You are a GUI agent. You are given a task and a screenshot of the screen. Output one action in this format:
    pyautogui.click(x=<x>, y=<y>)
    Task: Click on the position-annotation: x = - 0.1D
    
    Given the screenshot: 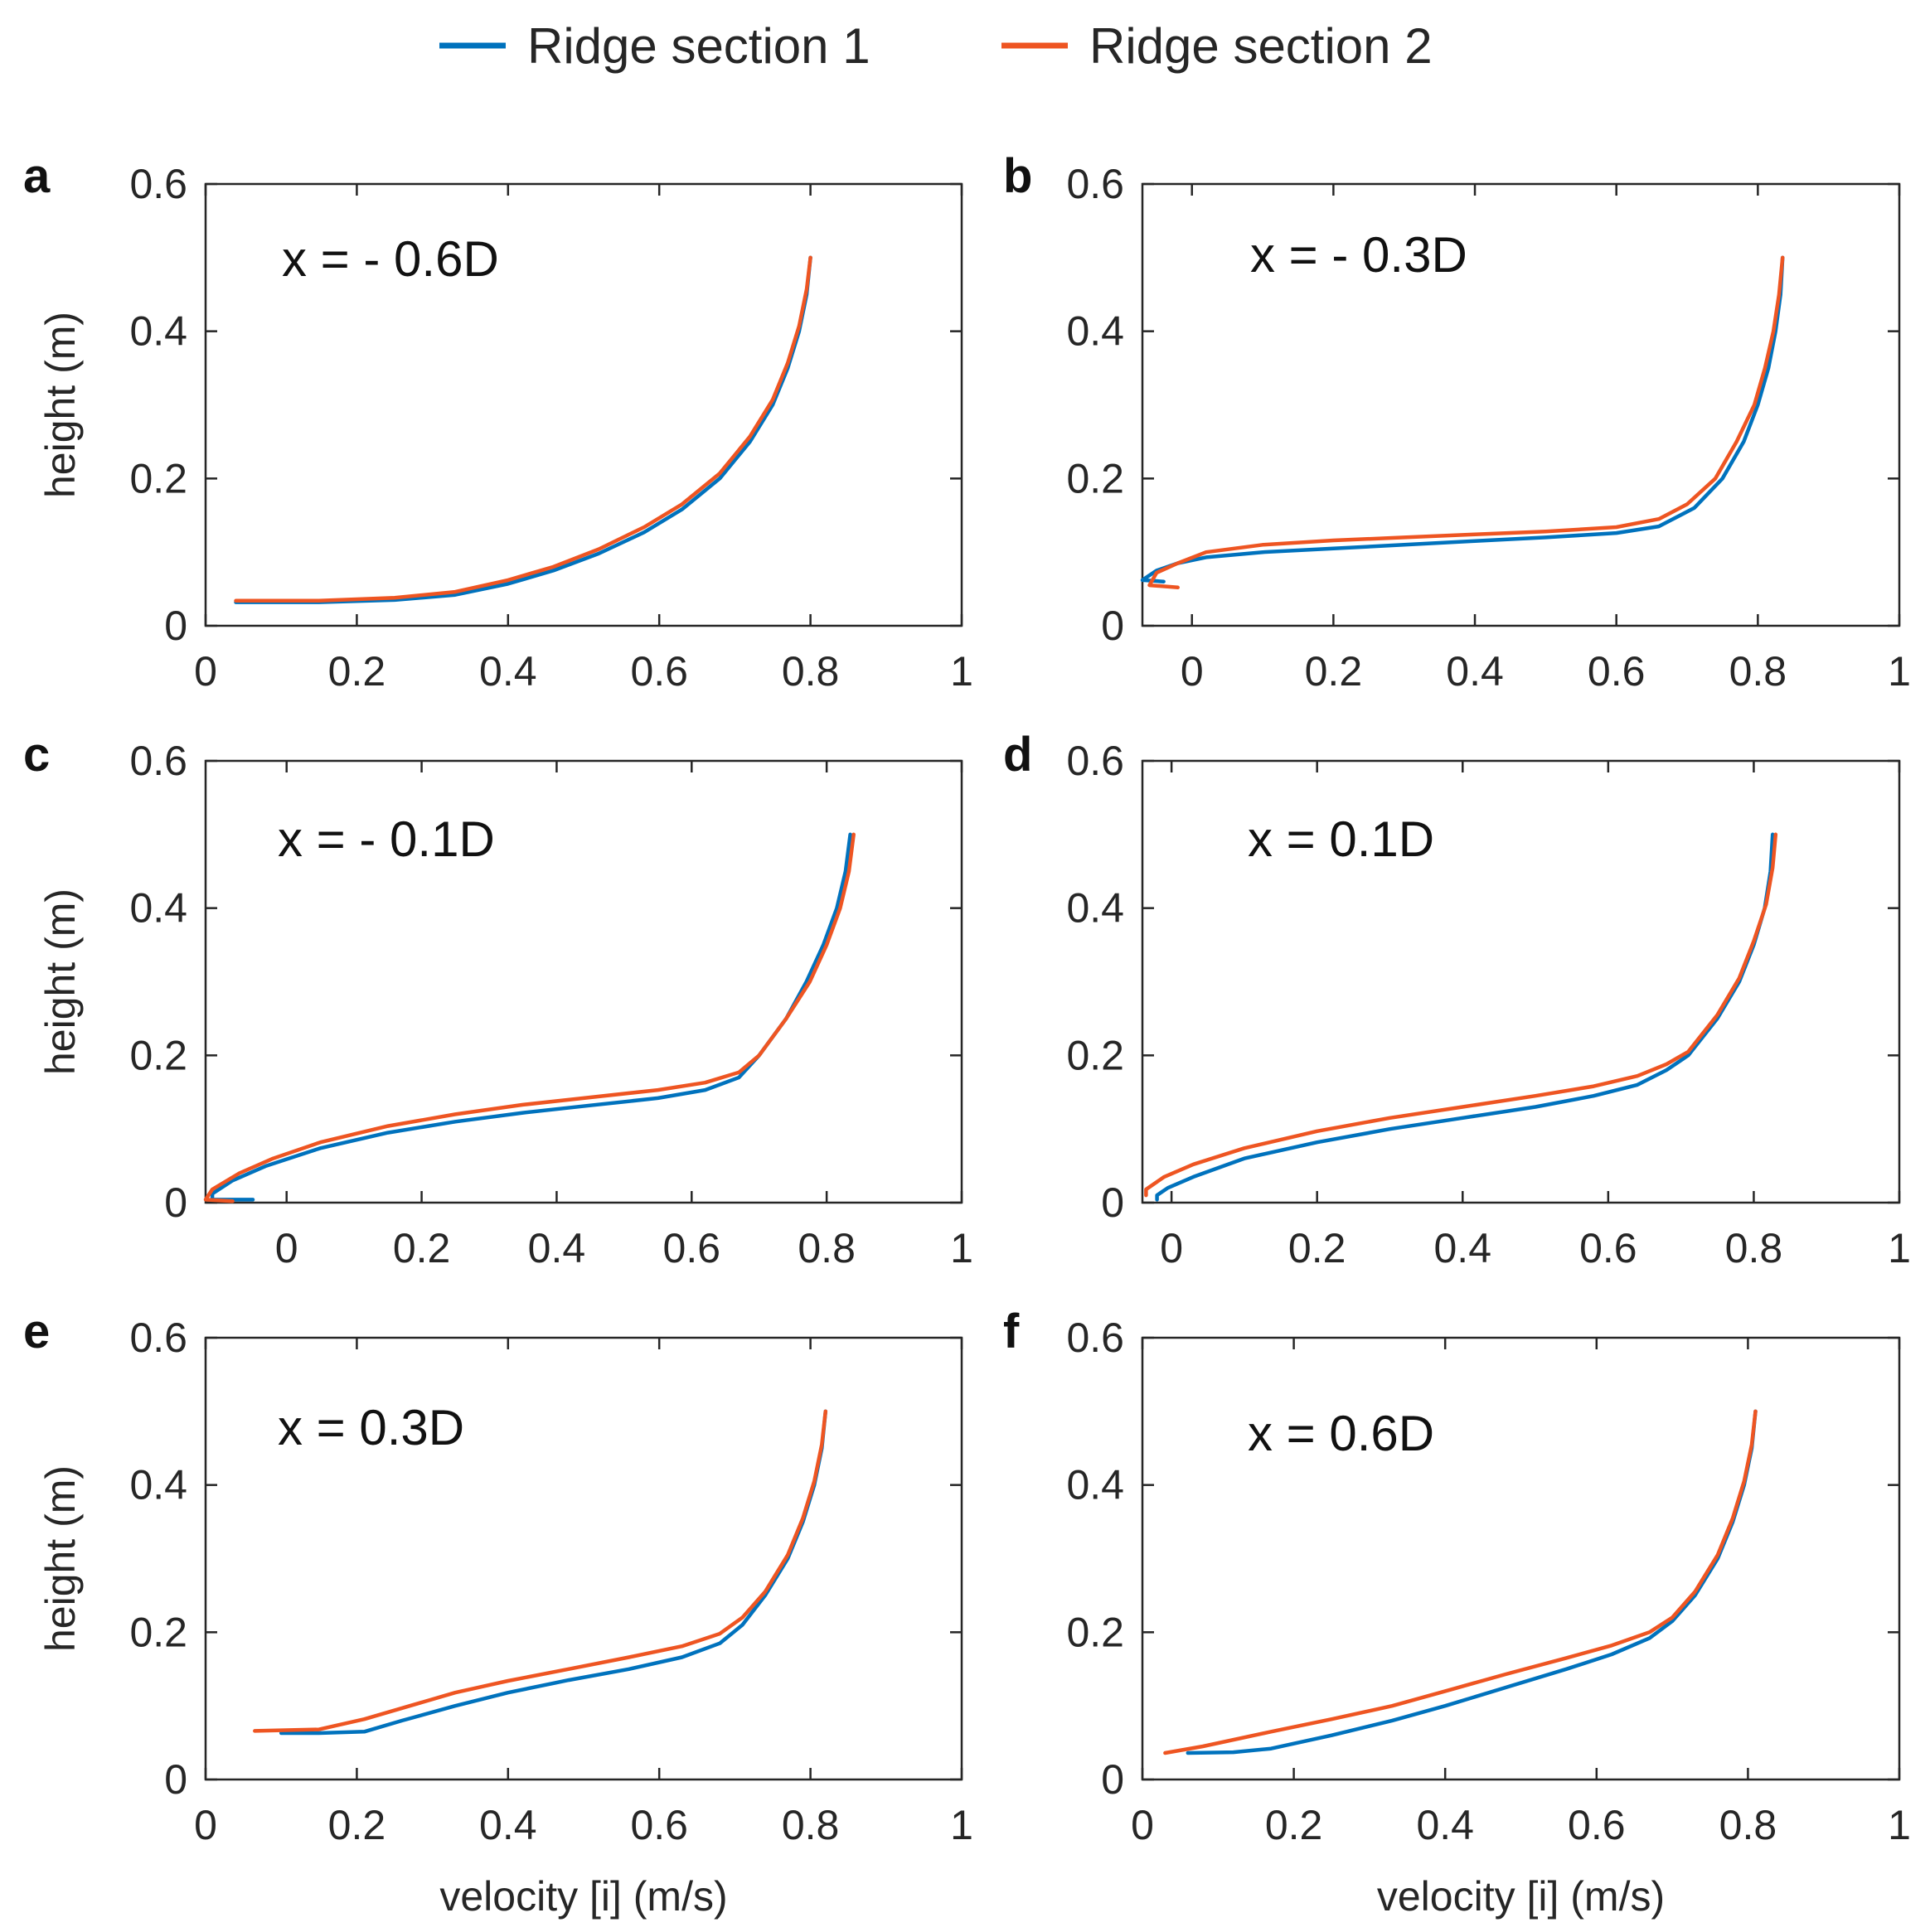 What is the action you would take?
    pyautogui.click(x=386, y=839)
    